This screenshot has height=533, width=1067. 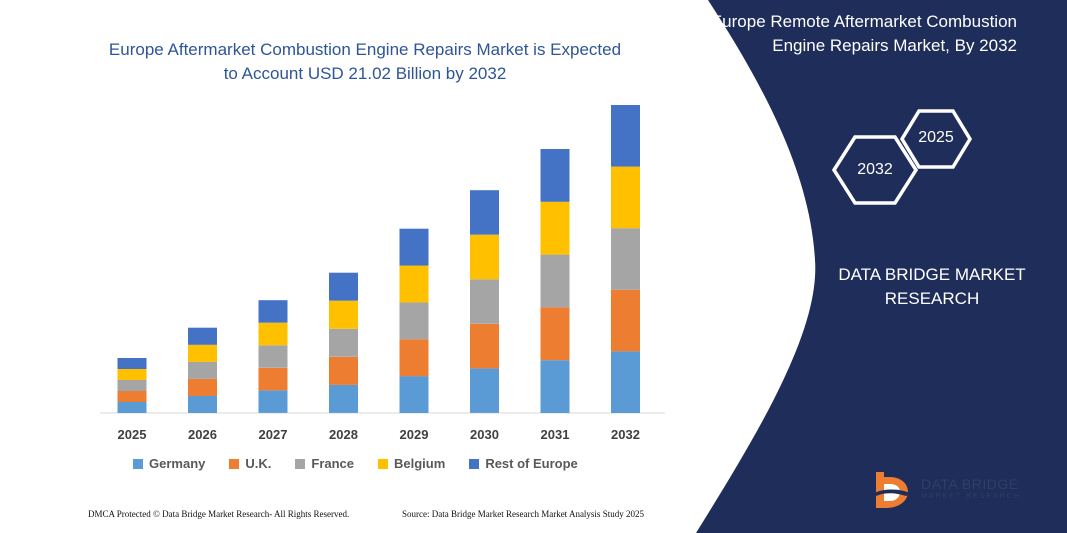 What do you see at coordinates (132, 407) in the screenshot?
I see `bar-segment-2025-germany` at bounding box center [132, 407].